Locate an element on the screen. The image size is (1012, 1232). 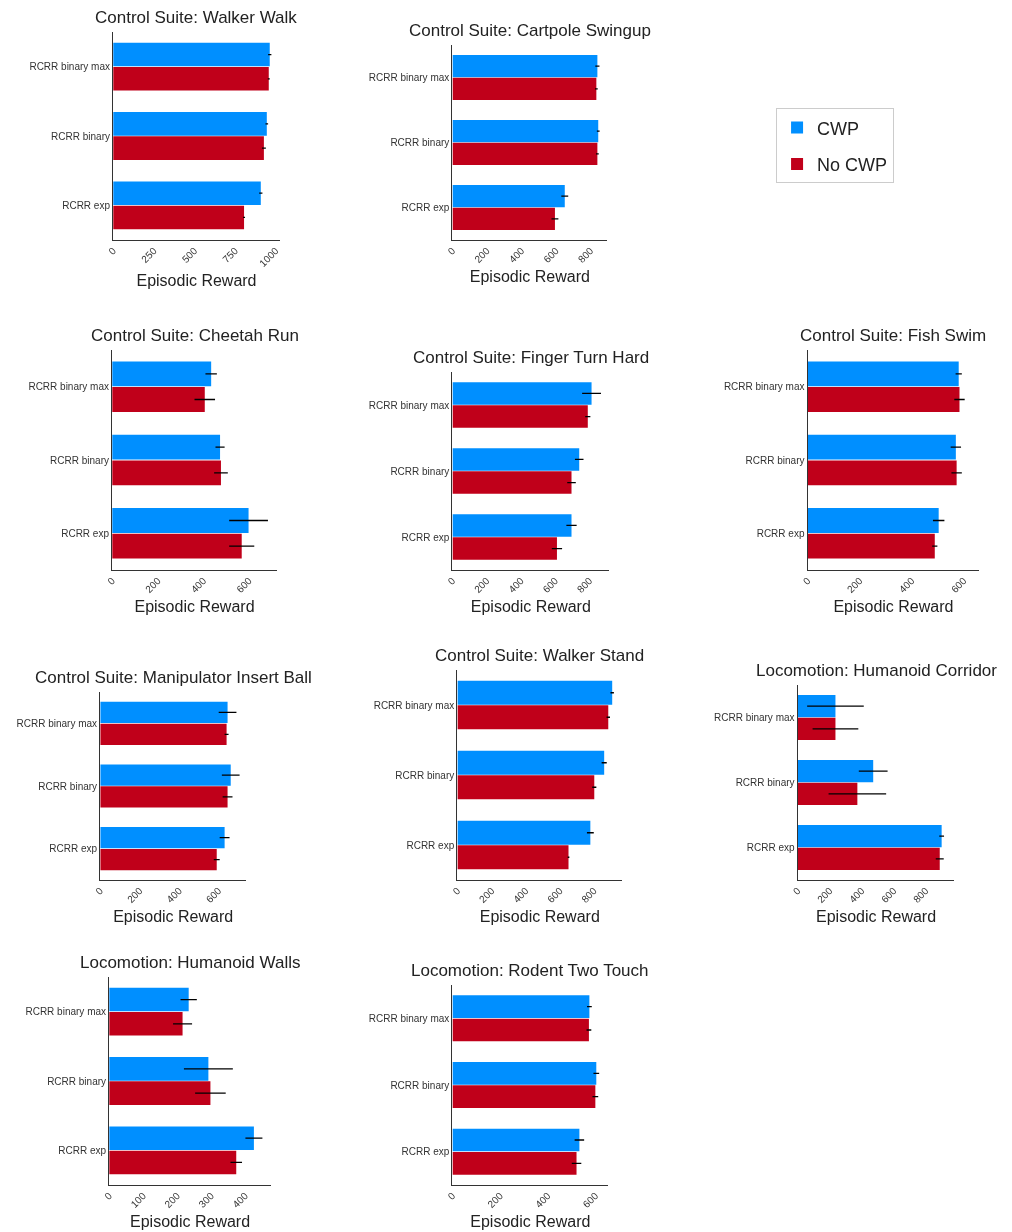
x-tick-label: 300 is located at coordinates (206, 1200).